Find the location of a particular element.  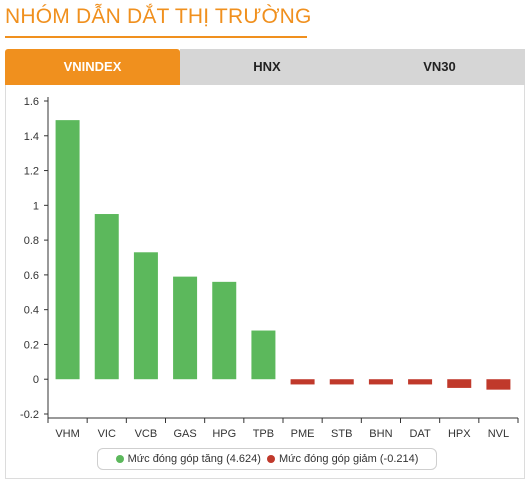

legend-increase-label: Mức đóng góp tăng (4.624) is located at coordinates (194, 459).